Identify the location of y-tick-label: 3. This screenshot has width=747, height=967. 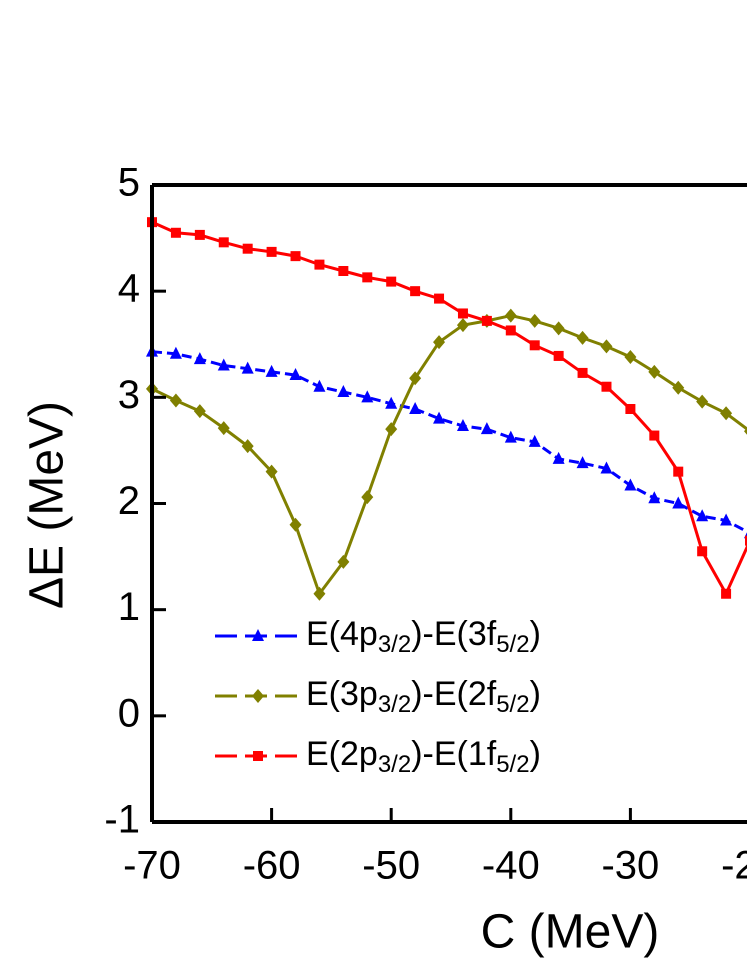
(129, 395).